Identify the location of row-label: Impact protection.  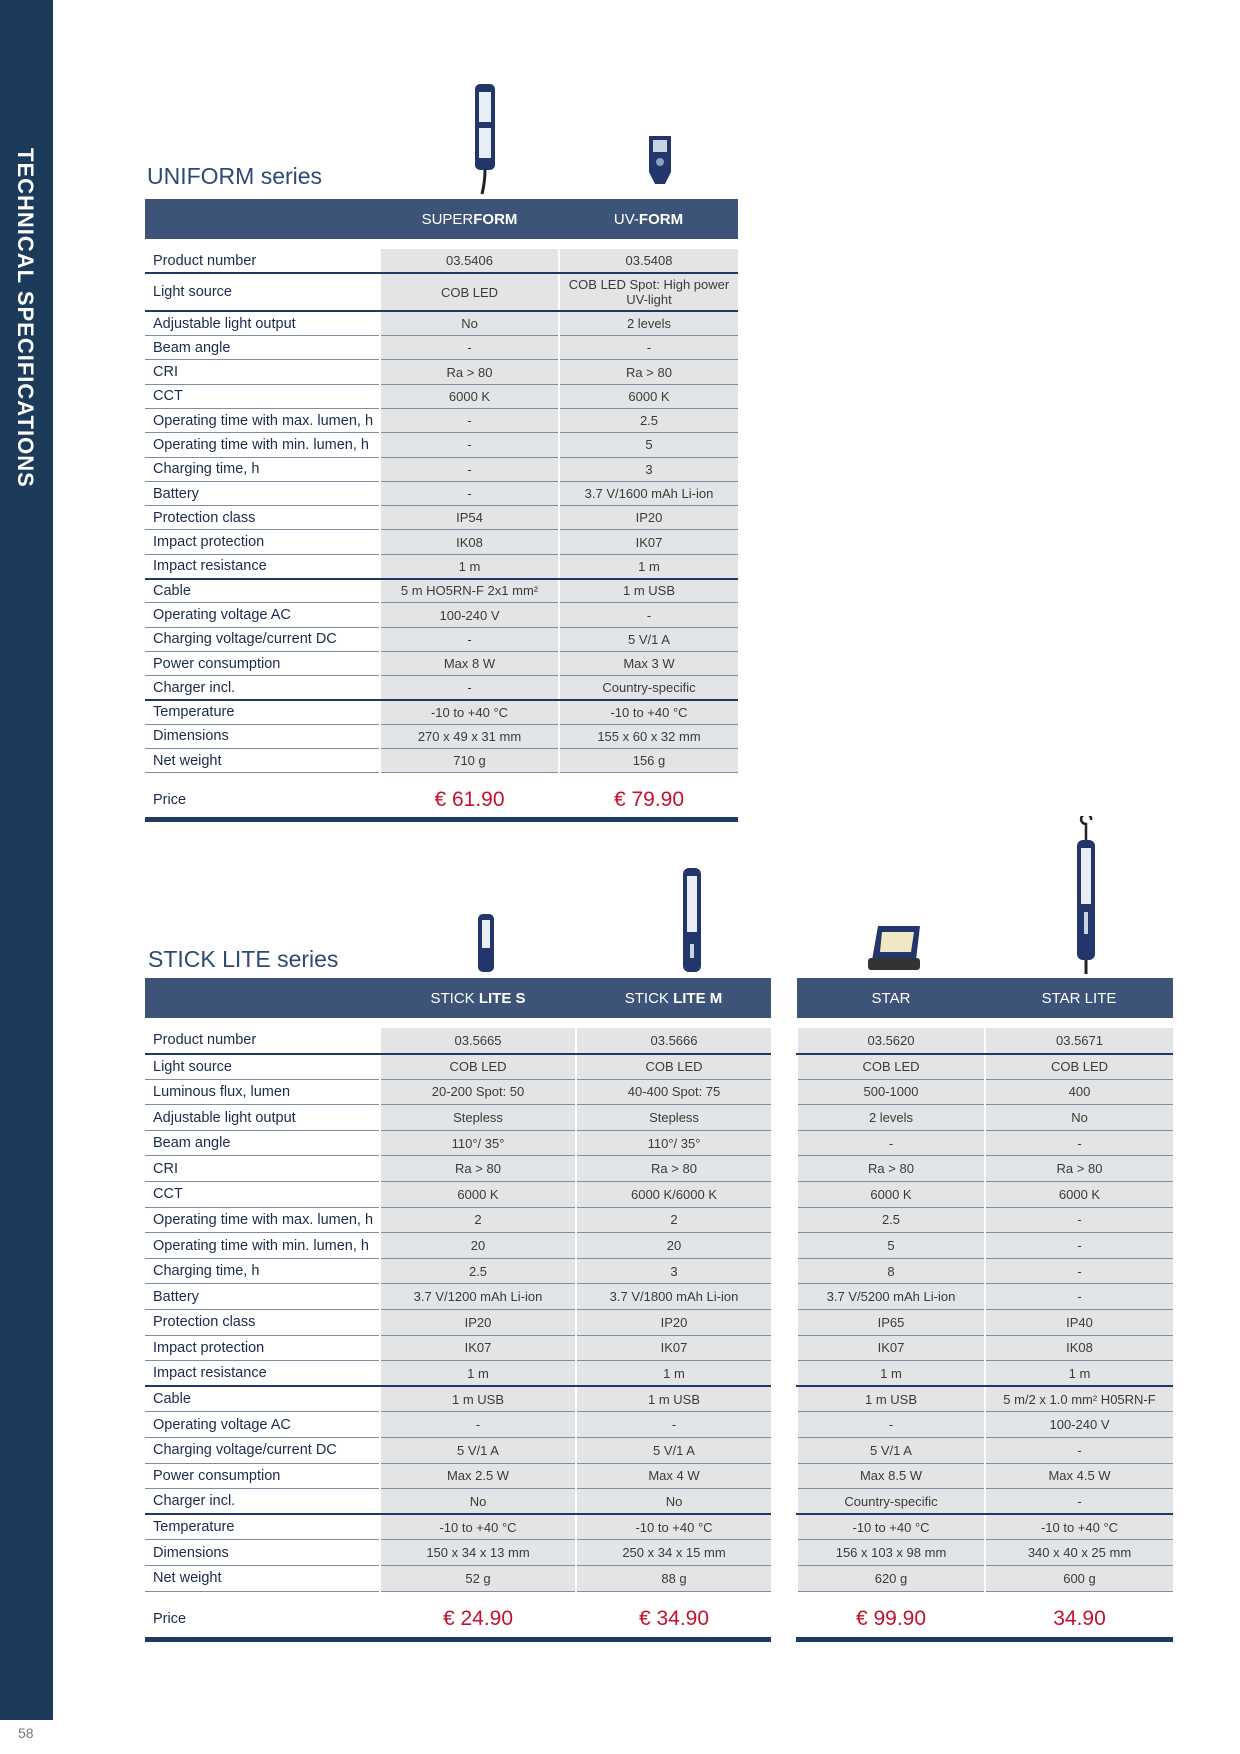
(262, 542).